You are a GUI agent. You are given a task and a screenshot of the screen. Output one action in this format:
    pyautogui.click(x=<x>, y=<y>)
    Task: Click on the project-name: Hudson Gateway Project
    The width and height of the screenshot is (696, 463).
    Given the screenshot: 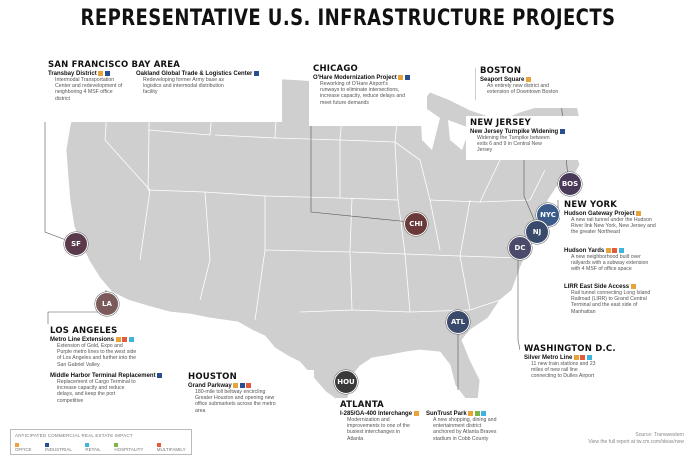 What is the action you would take?
    pyautogui.click(x=599, y=214)
    